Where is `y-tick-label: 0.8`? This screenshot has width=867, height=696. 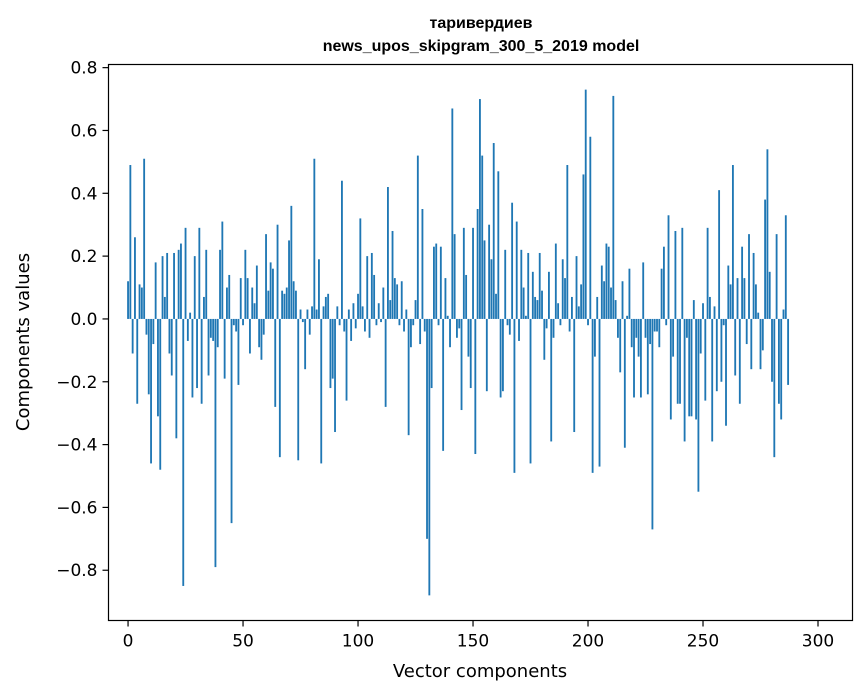 y-tick-label: 0.8 is located at coordinates (83, 69).